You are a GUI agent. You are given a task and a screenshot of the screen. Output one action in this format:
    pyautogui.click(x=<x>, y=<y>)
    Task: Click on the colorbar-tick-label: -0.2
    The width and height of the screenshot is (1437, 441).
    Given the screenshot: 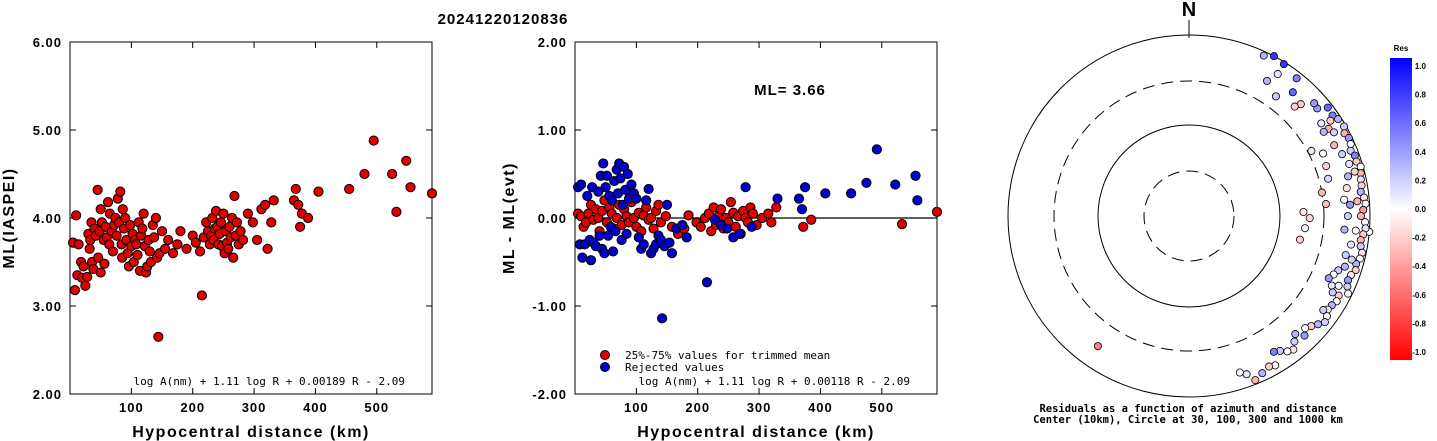 What is the action you would take?
    pyautogui.click(x=1419, y=238)
    